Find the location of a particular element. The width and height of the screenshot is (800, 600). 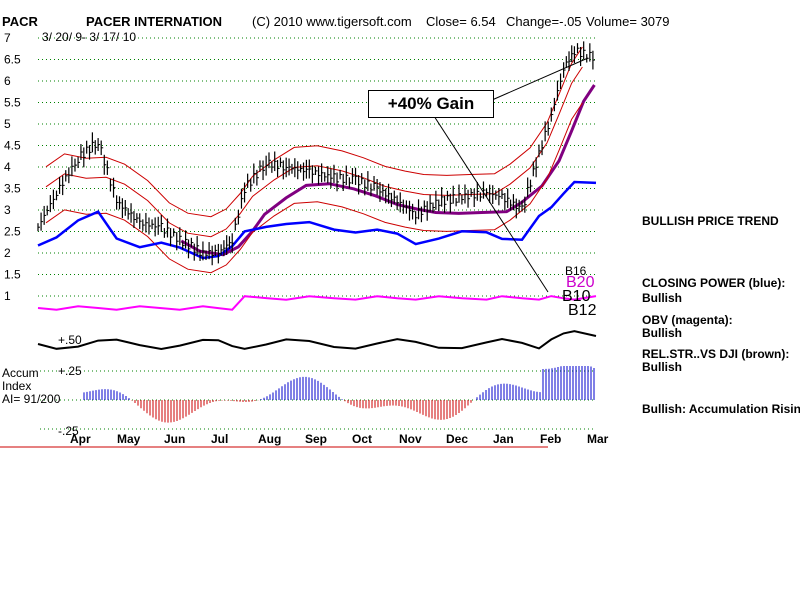

accum-mid-label: +.50 is located at coordinates (70, 340).